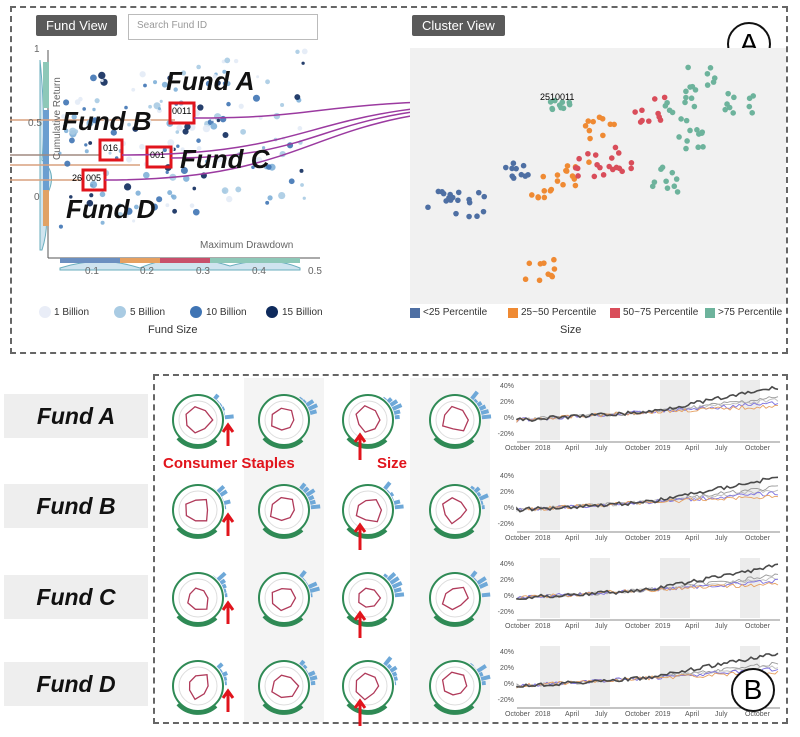 Image resolution: width=800 pixels, height=737 pixels. I want to click on timeline-y-tick: 40%, so click(507, 652).